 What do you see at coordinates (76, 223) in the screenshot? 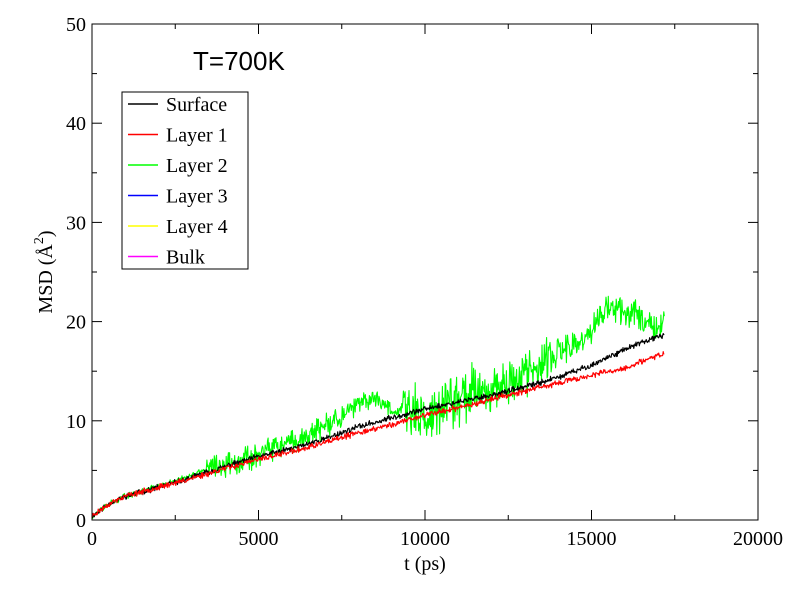
I see `y-tick-label: 30` at bounding box center [76, 223].